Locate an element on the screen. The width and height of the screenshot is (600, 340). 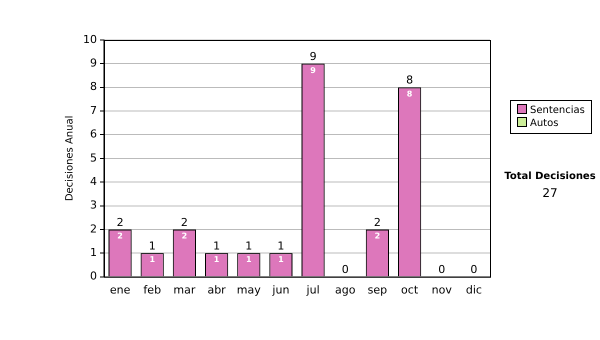
data-label: 8 is located at coordinates (409, 93).